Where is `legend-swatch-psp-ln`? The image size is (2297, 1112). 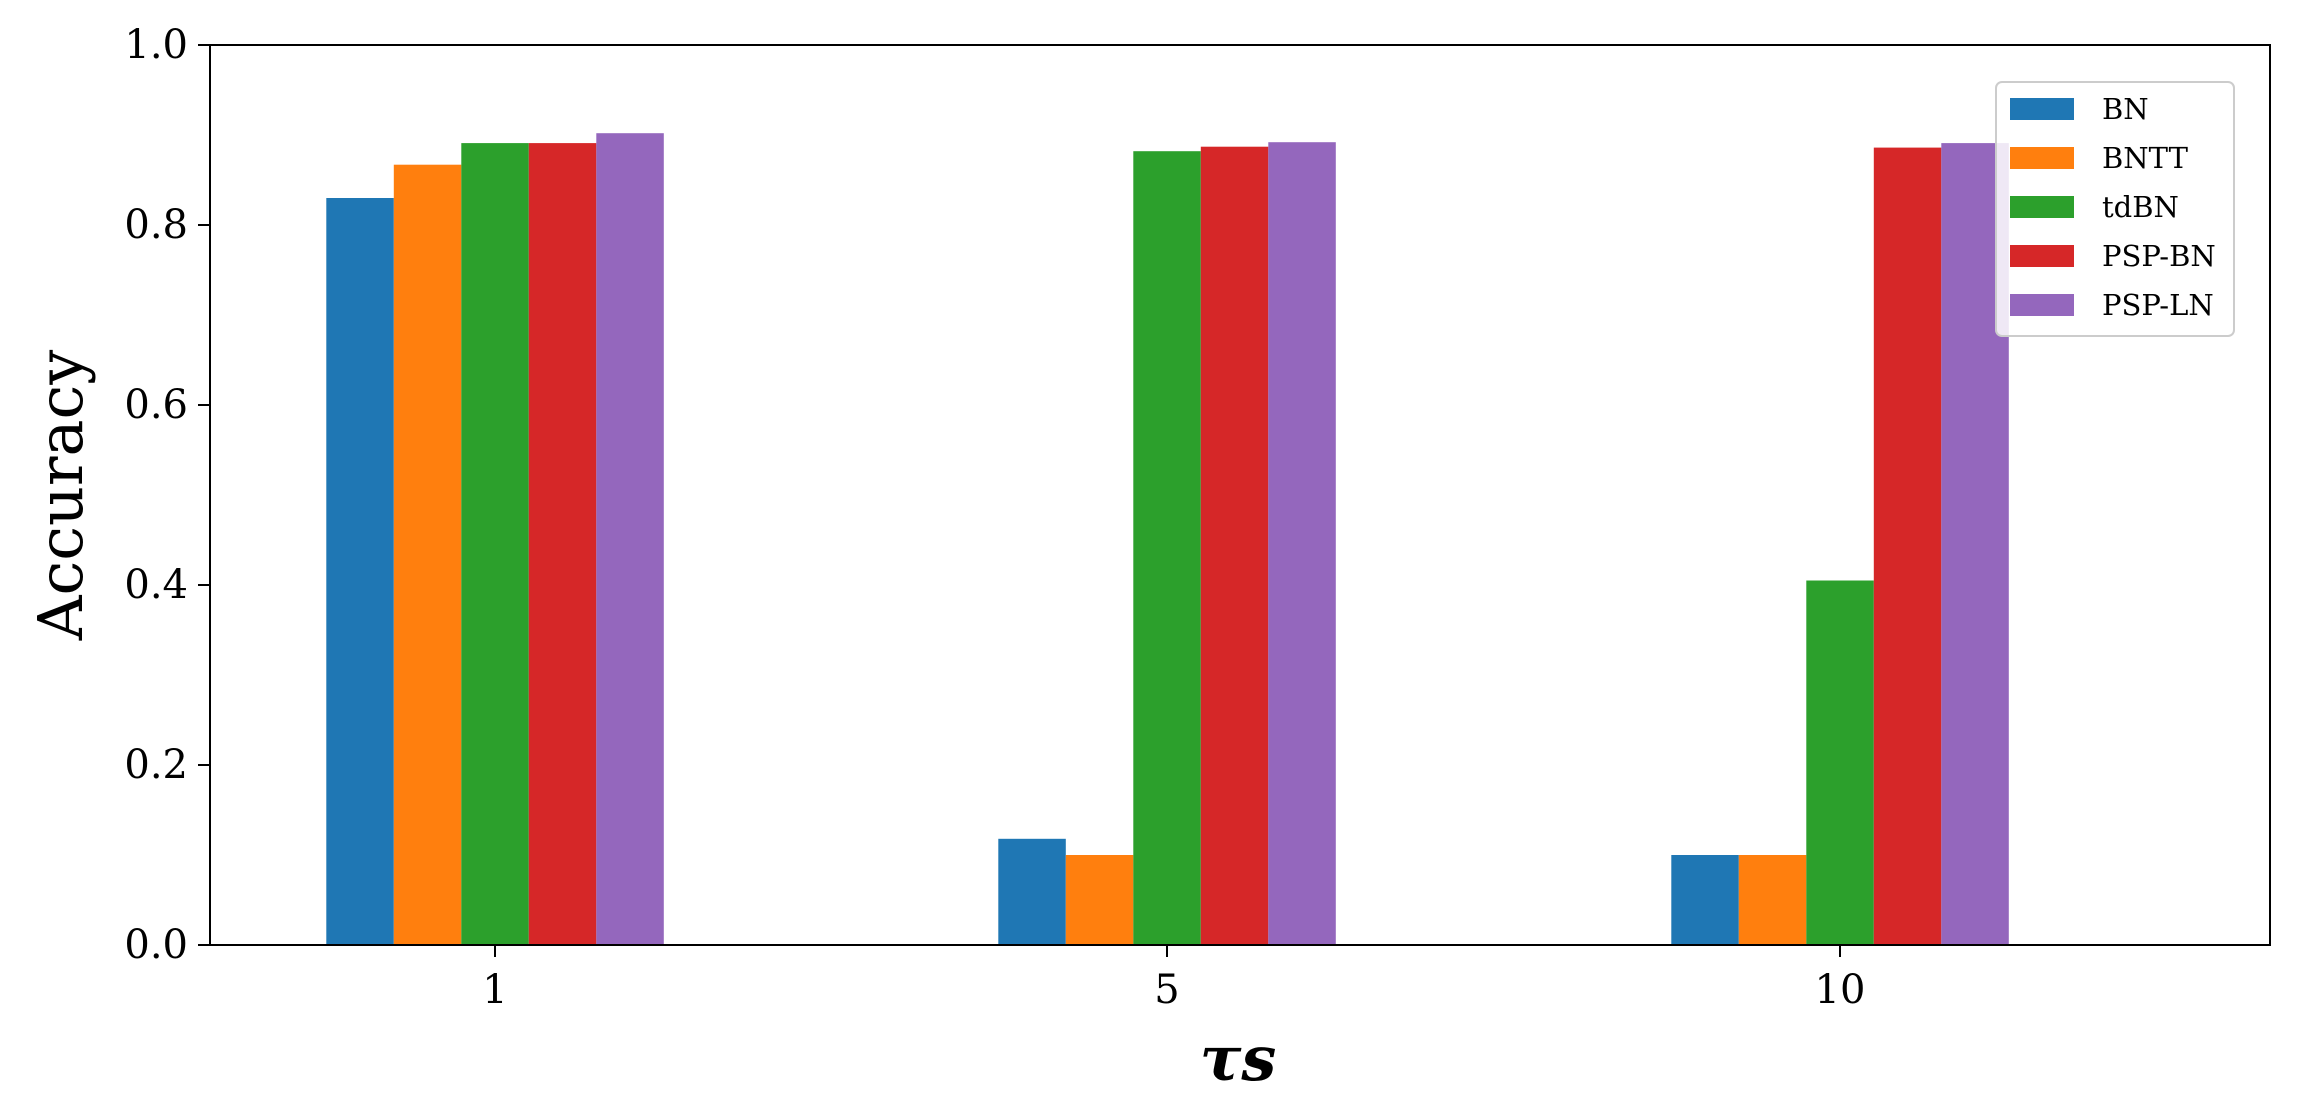 legend-swatch-psp-ln is located at coordinates (2042, 305).